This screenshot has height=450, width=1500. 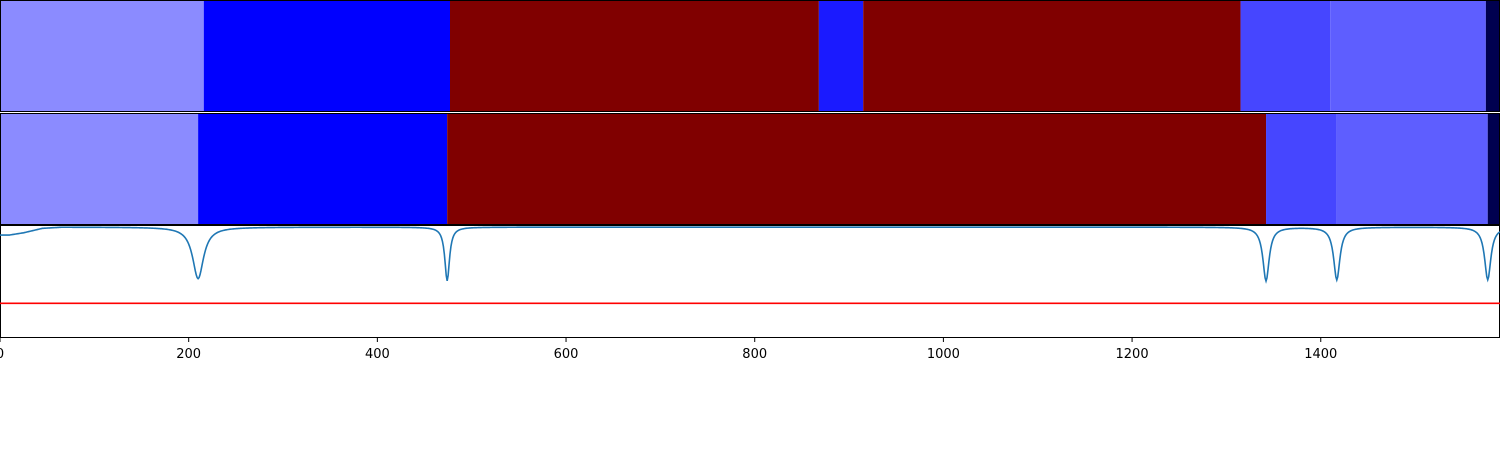 What do you see at coordinates (566, 354) in the screenshot?
I see `x-tick-label-600: 600` at bounding box center [566, 354].